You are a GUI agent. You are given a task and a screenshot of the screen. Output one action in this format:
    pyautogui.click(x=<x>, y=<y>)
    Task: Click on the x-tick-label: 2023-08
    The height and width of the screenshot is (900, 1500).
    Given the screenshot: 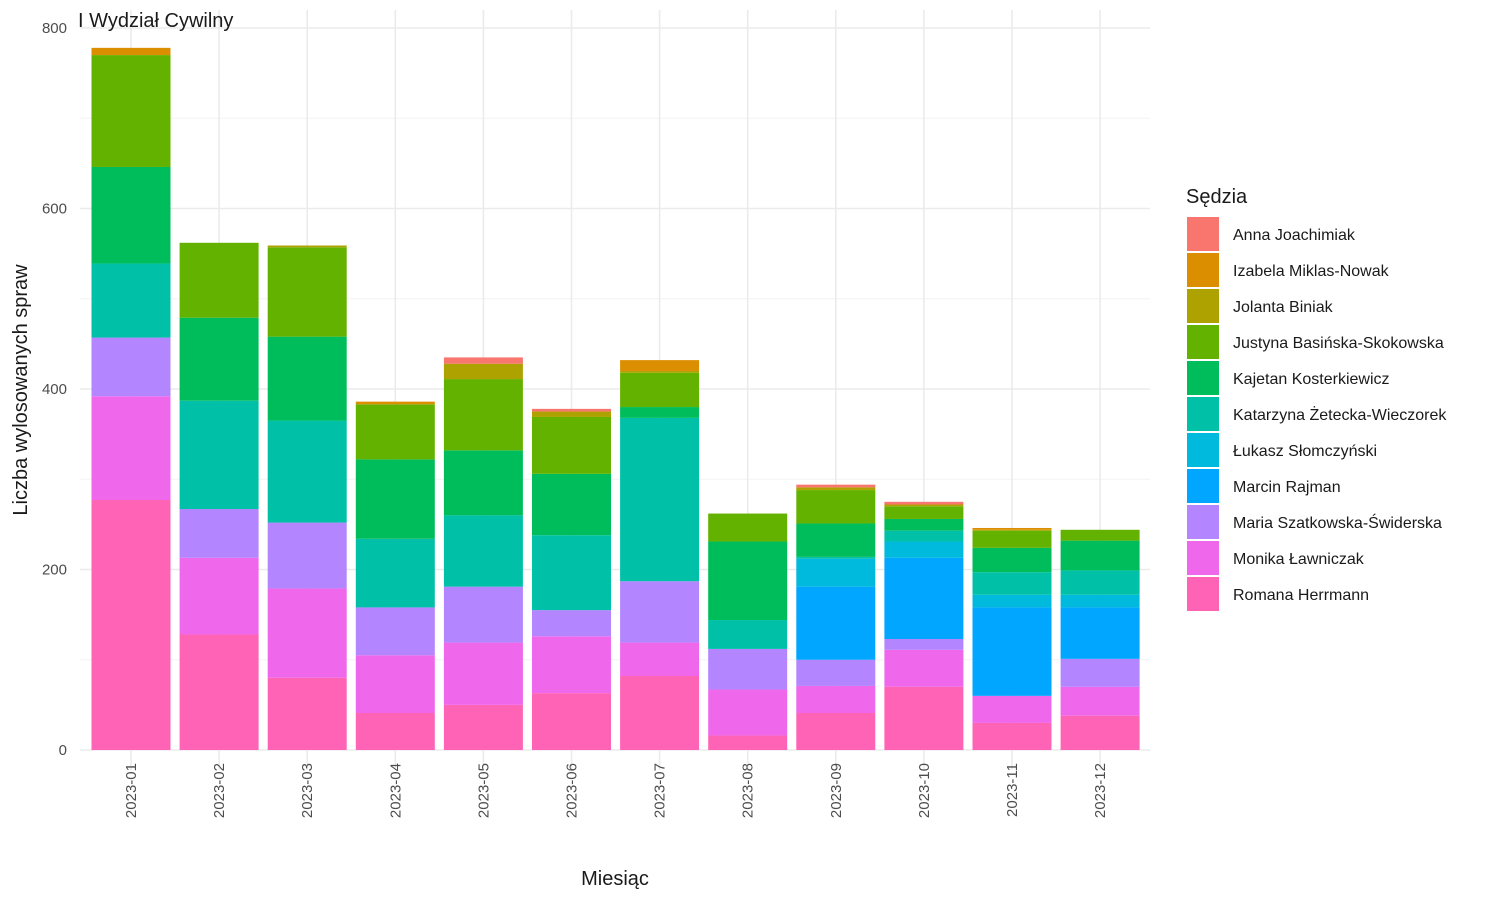 What is the action you would take?
    pyautogui.click(x=748, y=790)
    